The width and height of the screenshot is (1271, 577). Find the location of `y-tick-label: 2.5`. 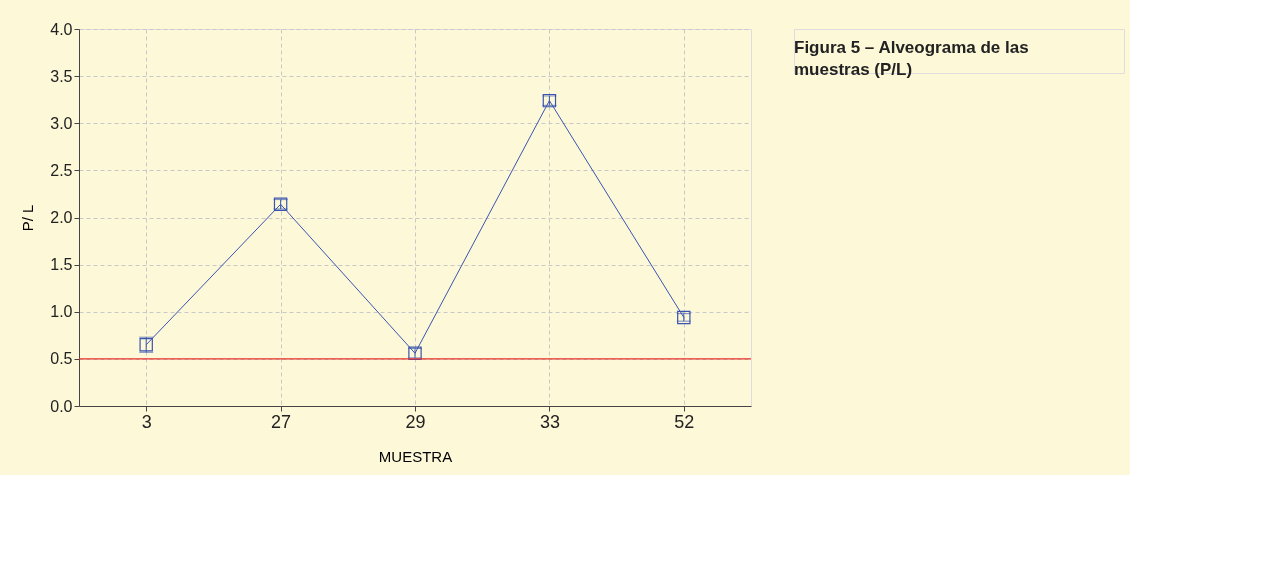

y-tick-label: 2.5 is located at coordinates (61, 170).